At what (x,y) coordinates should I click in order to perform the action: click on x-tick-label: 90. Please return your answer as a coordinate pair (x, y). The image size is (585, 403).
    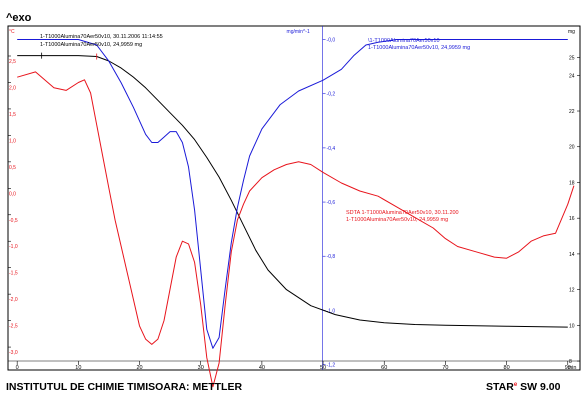
    Looking at the image, I should click on (568, 368).